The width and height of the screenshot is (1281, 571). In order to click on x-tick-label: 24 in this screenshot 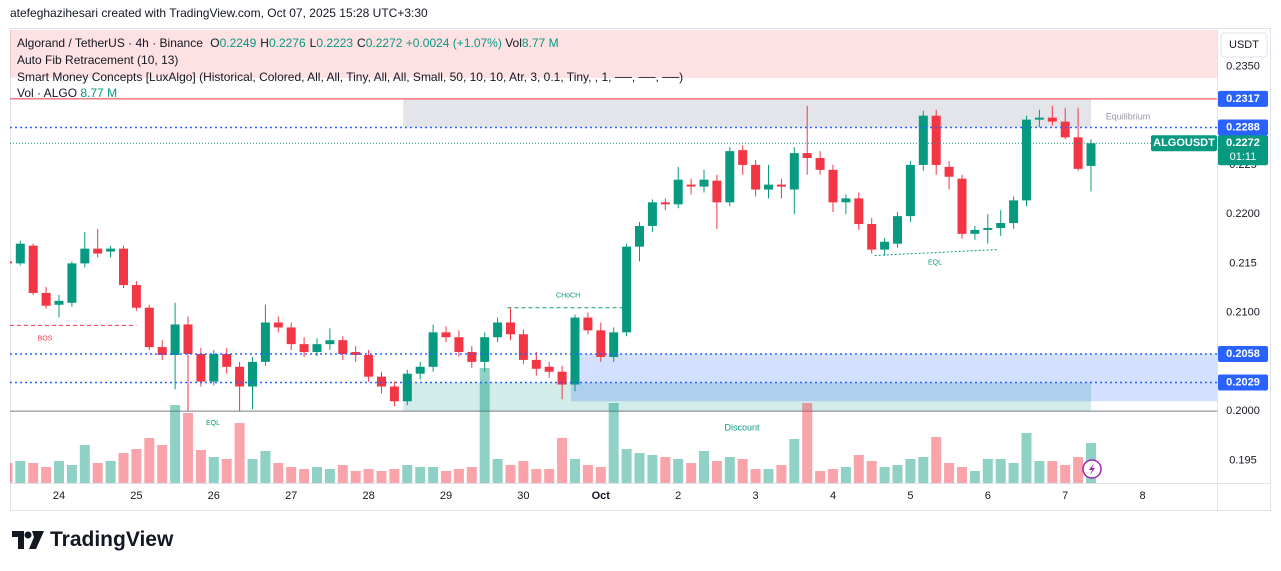, I will do `click(59, 496)`.